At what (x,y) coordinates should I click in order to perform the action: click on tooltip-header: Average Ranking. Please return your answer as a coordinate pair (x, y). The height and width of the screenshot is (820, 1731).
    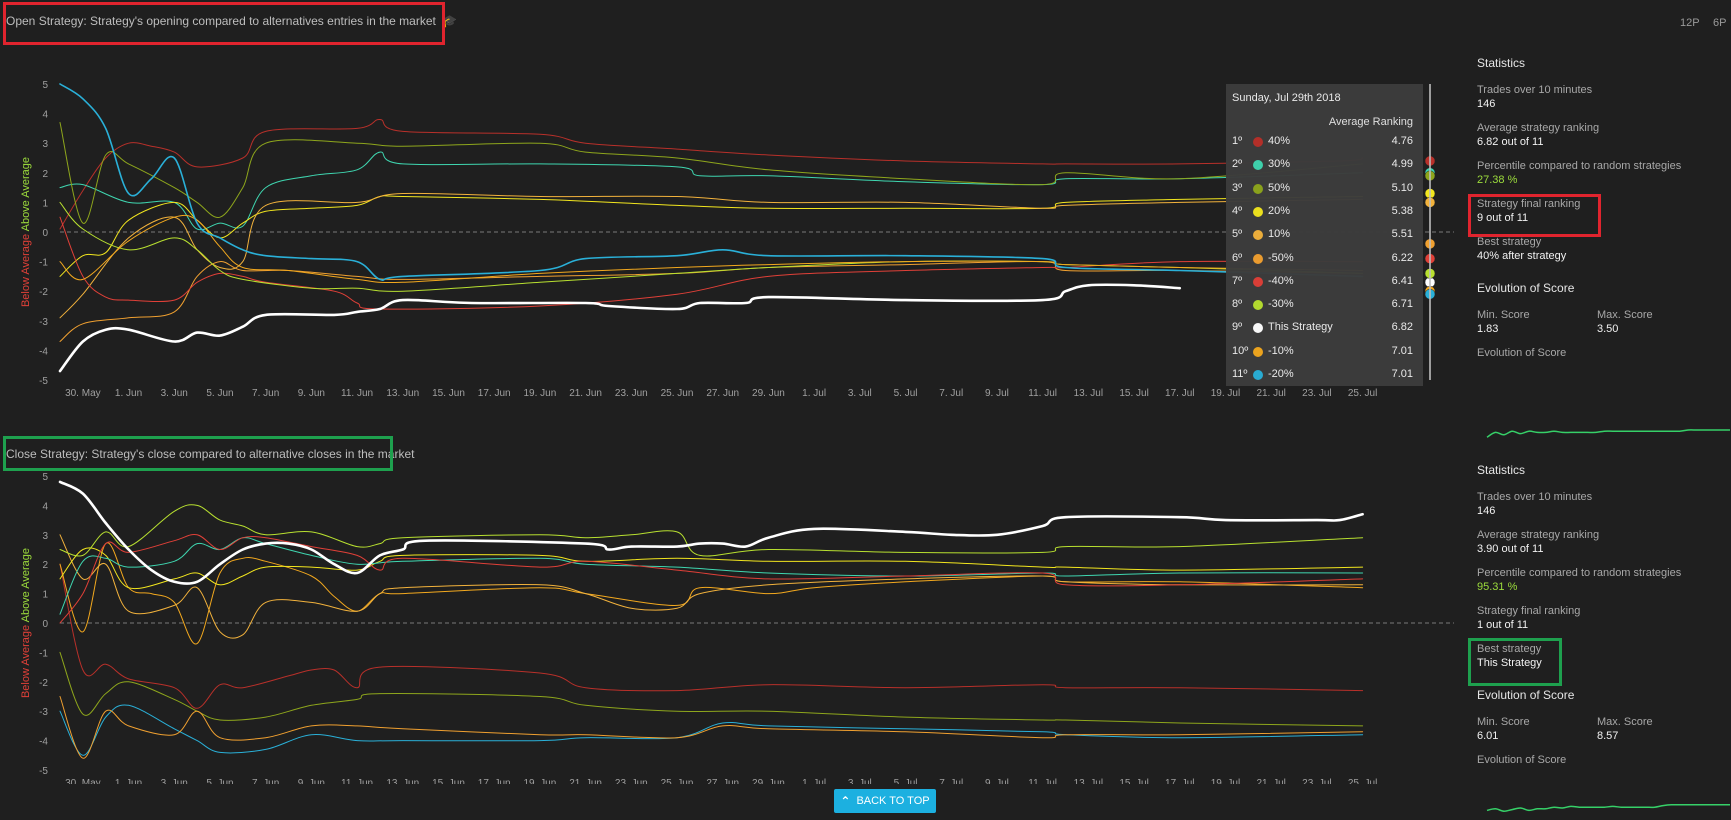
    Looking at the image, I should click on (1370, 122).